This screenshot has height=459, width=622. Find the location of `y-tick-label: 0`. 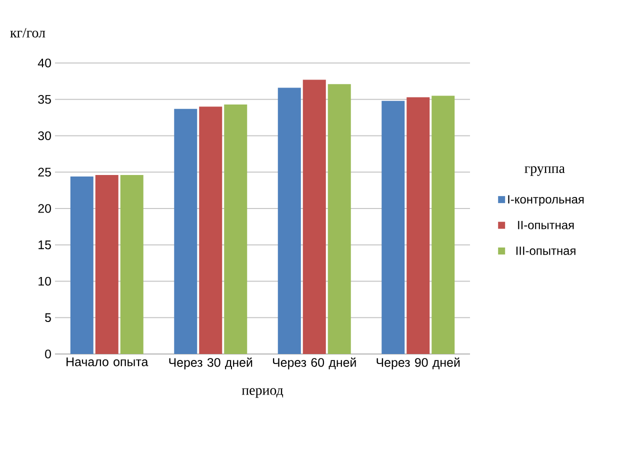

y-tick-label: 0 is located at coordinates (48, 354).